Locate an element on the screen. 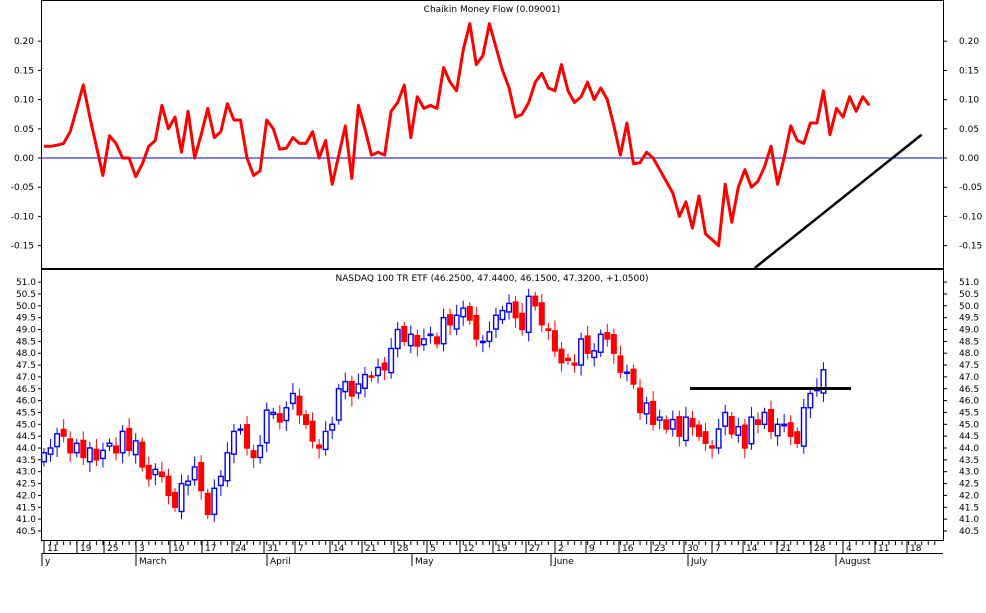  cmf-y-tick-label: 0.20 is located at coordinates (969, 42).